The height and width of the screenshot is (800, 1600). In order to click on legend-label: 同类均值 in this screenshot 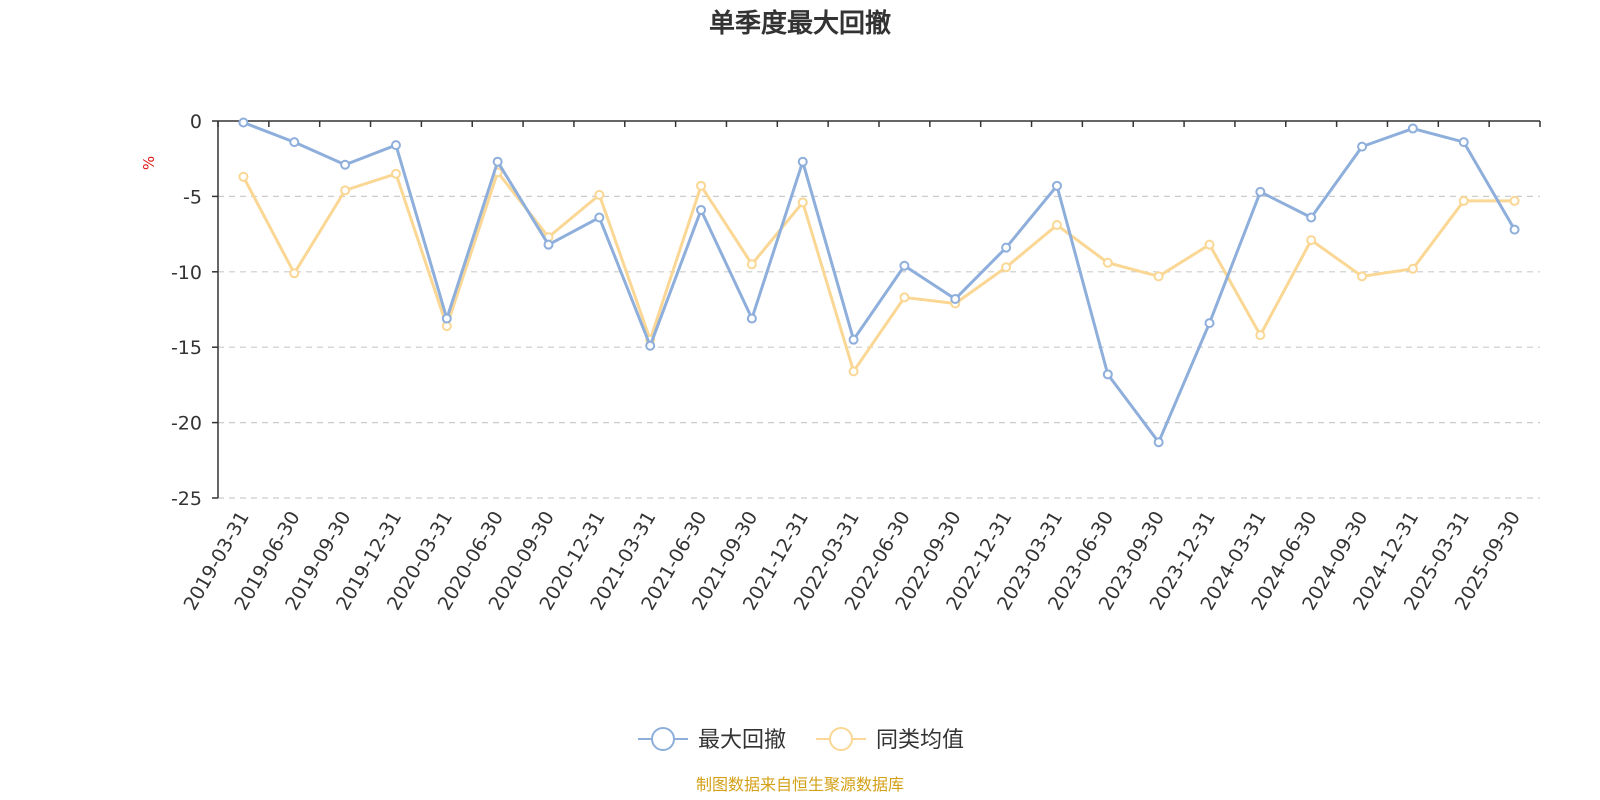, I will do `click(920, 740)`.